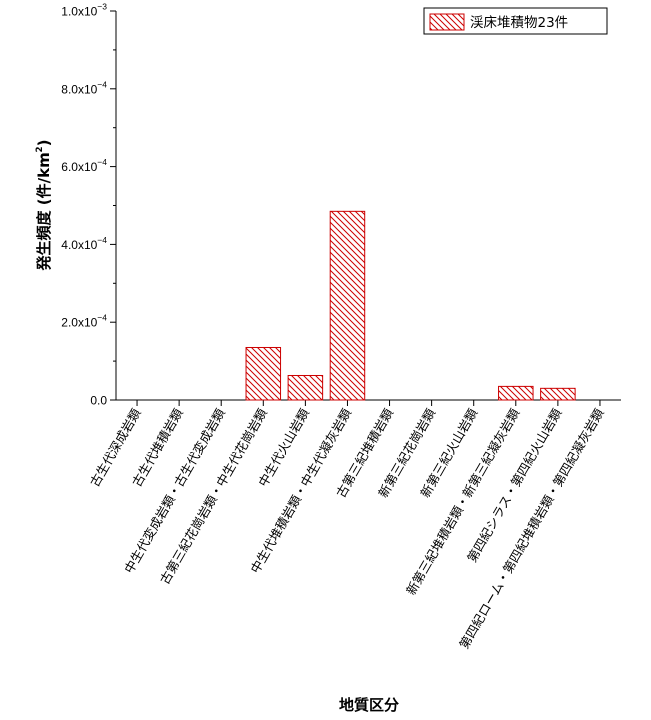 The width and height of the screenshot is (651, 720). I want to click on y-axis-title-text: 発生頻度 (件/km2), so click(44, 206).